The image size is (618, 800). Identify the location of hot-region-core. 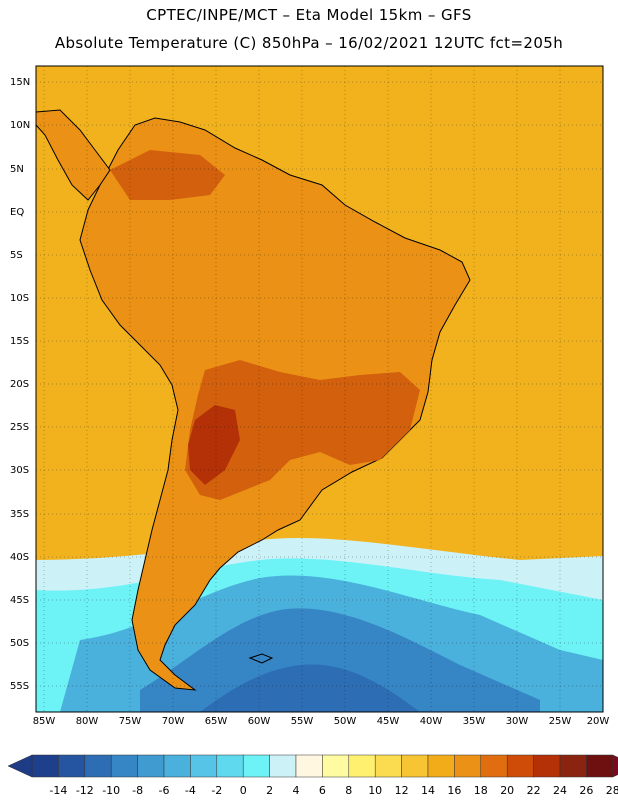
(214, 445).